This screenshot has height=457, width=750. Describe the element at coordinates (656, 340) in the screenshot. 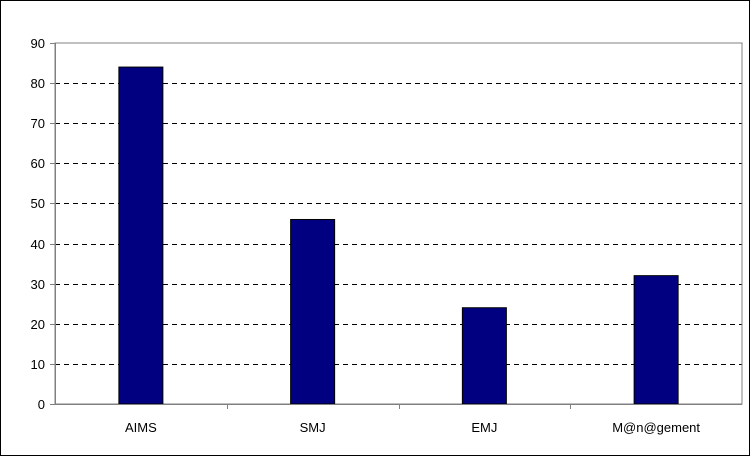

I see `bar-m-n-gement` at that location.